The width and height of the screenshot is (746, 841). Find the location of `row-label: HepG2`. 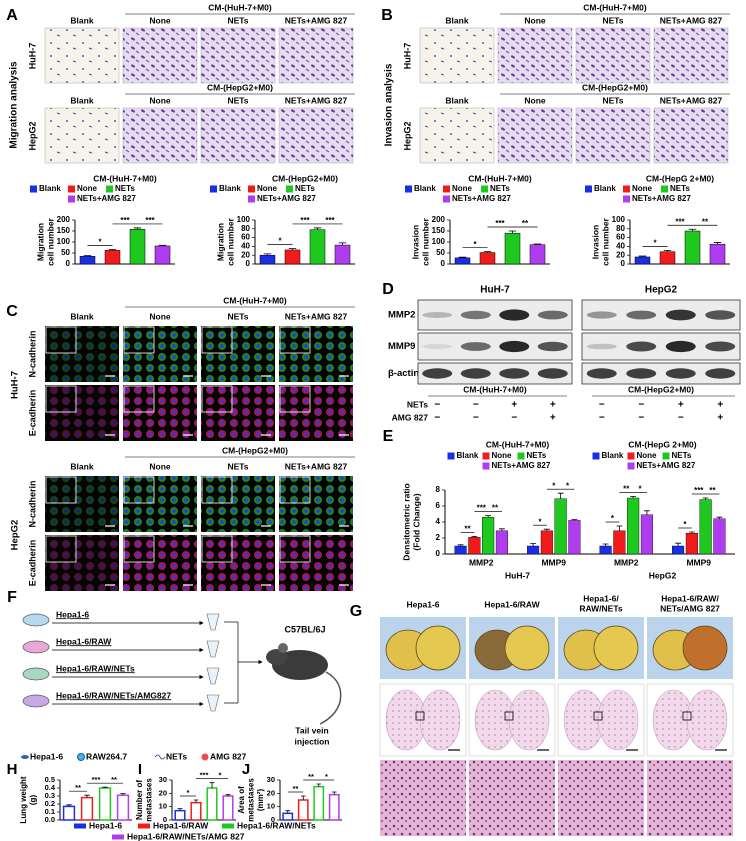

row-label: HepG2 is located at coordinates (15, 535).